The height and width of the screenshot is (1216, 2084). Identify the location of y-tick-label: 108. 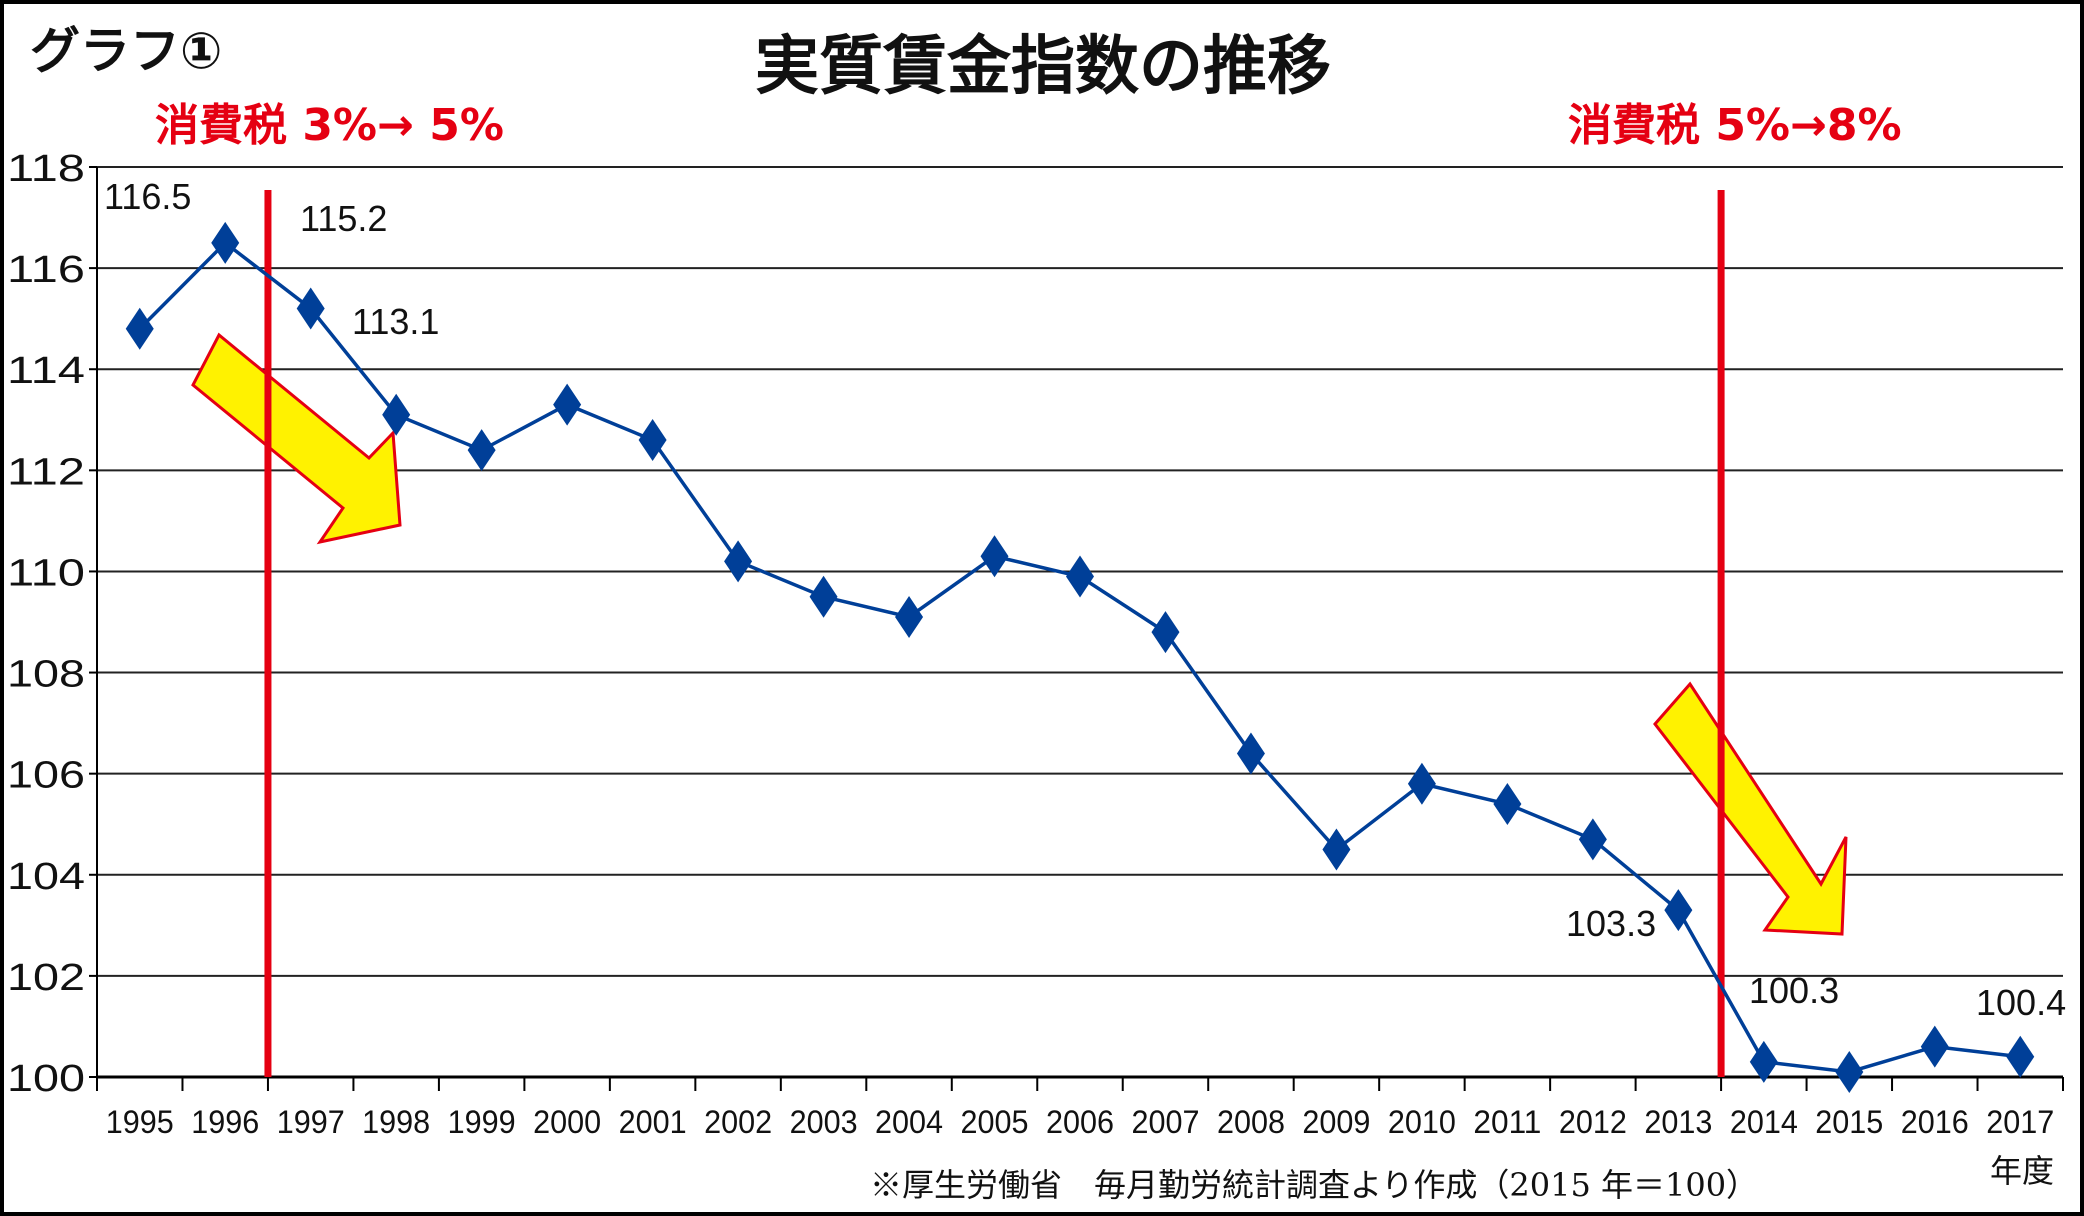
(46, 675).